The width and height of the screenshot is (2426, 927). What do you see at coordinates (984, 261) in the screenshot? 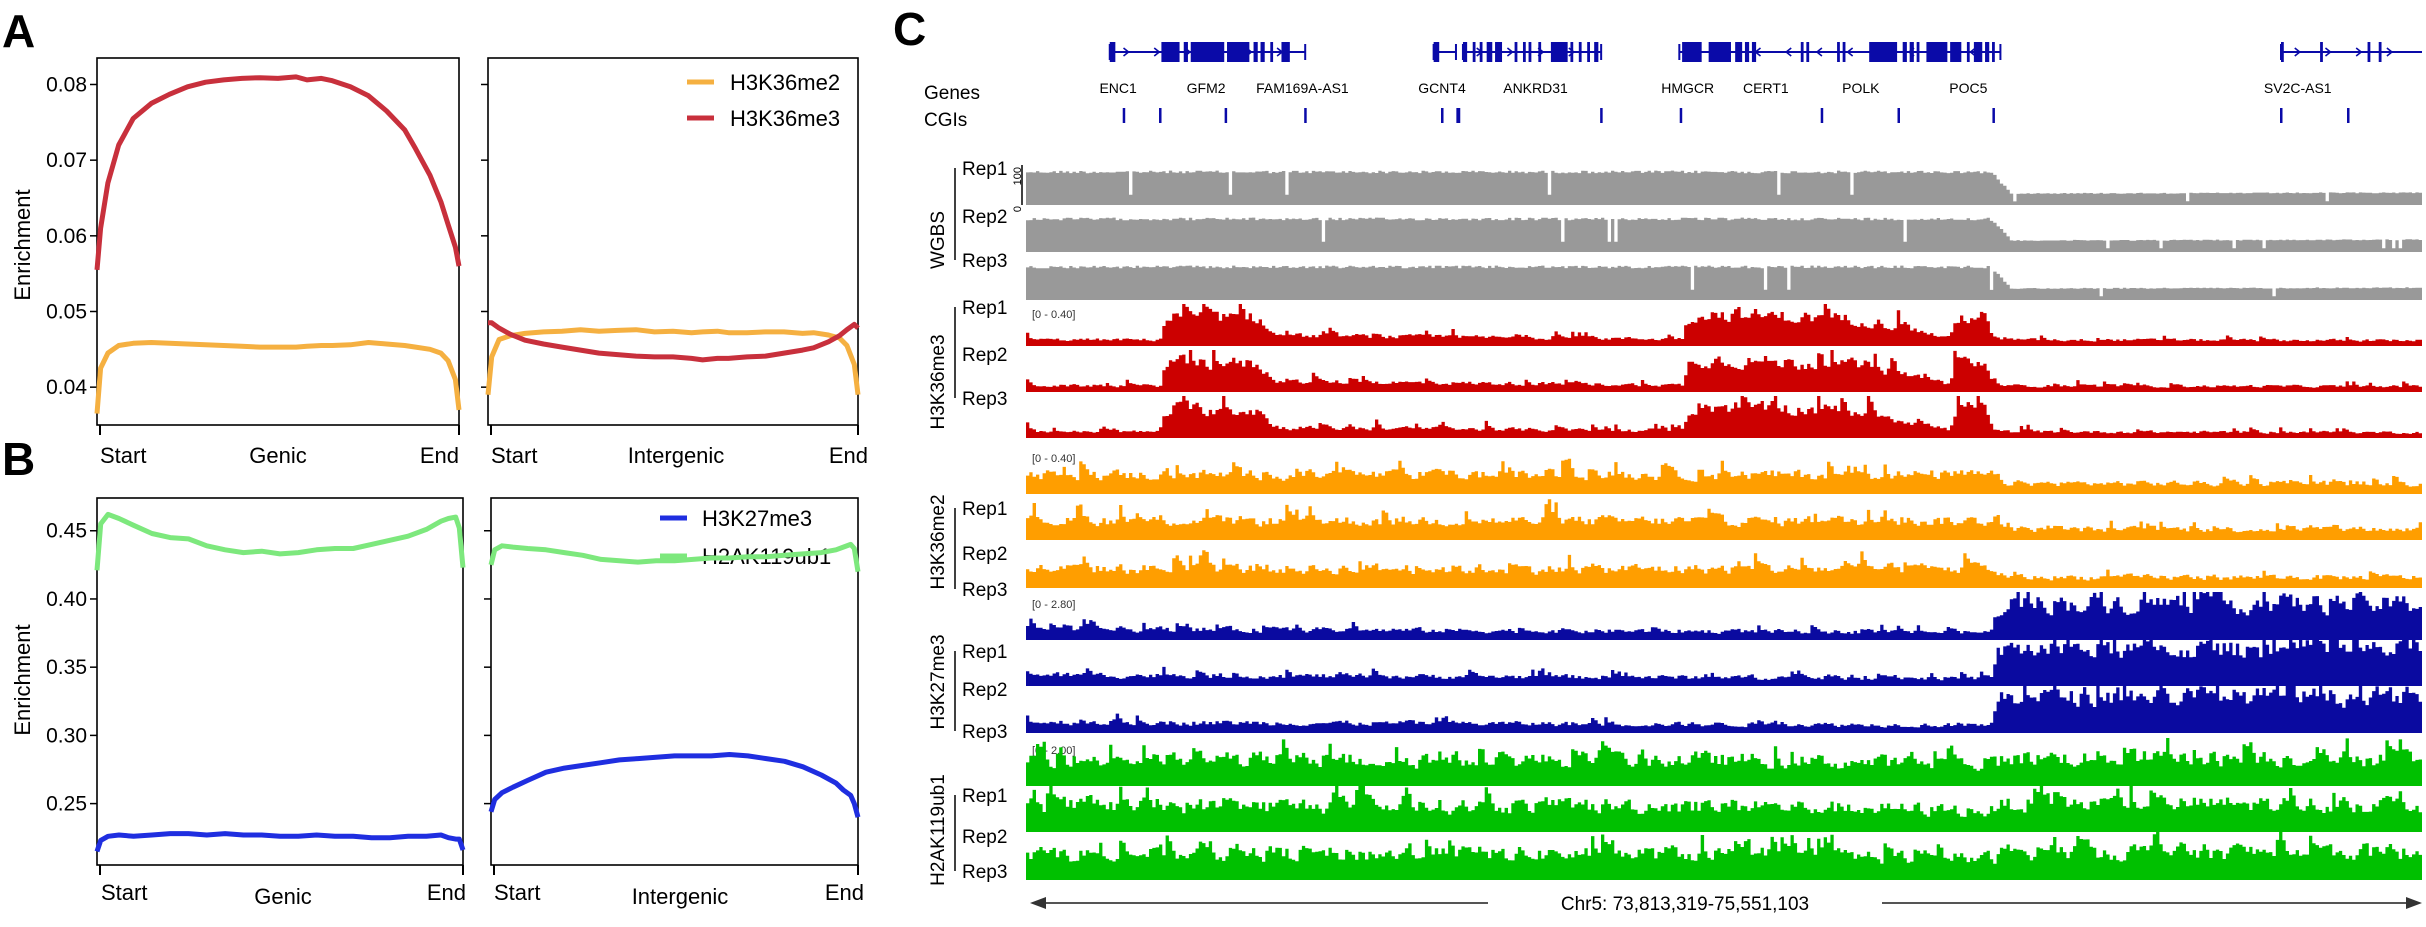
I see `replicate-label: Rep3` at bounding box center [984, 261].